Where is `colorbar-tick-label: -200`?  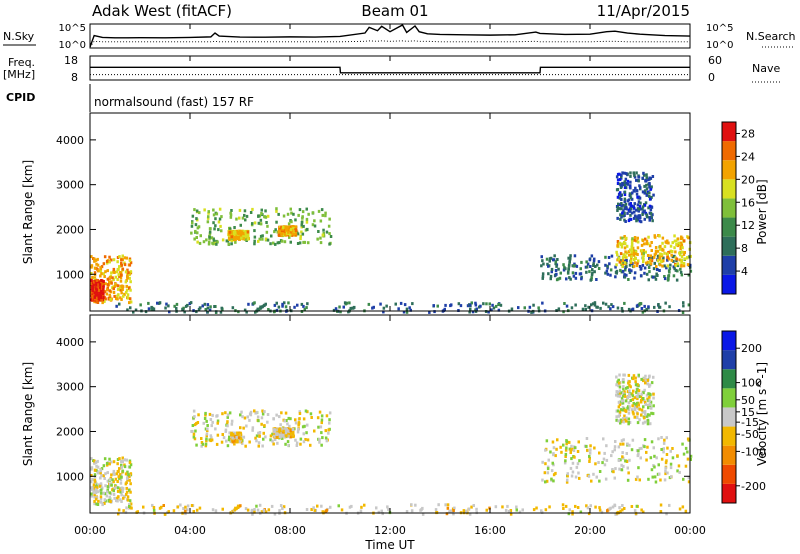
colorbar-tick-label: -200 is located at coordinates (753, 486).